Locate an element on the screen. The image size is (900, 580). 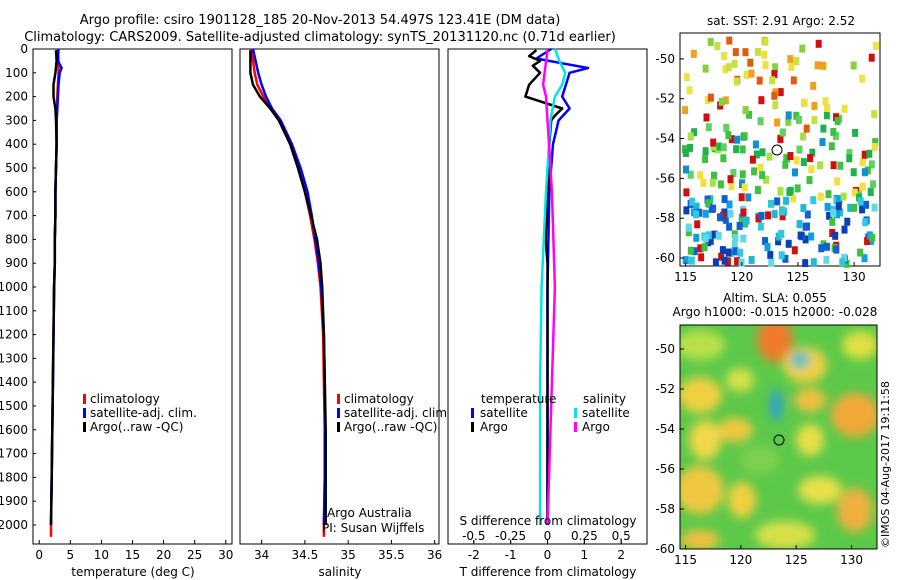
map-x-tick-label: 130 is located at coordinates (854, 277).